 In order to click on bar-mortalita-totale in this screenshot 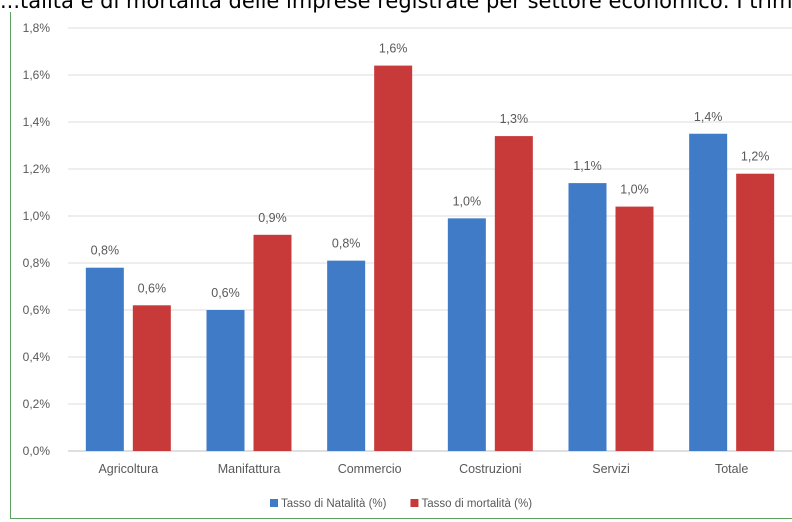, I will do `click(755, 312)`.